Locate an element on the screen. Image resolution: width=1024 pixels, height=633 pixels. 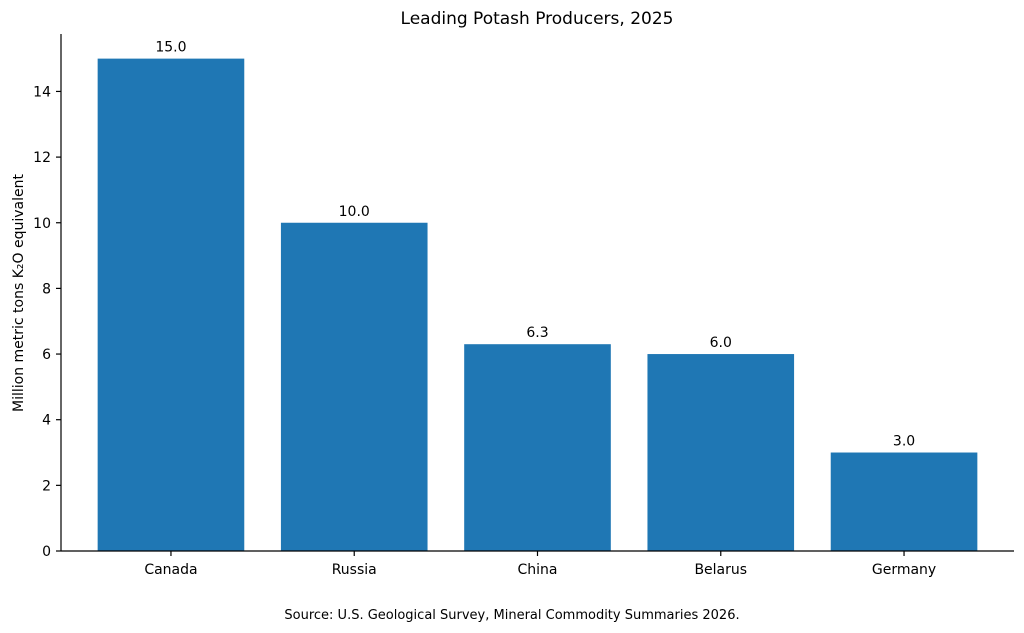
y-axis-label: Million metric tons K₂O equivalent is located at coordinates (19, 293).